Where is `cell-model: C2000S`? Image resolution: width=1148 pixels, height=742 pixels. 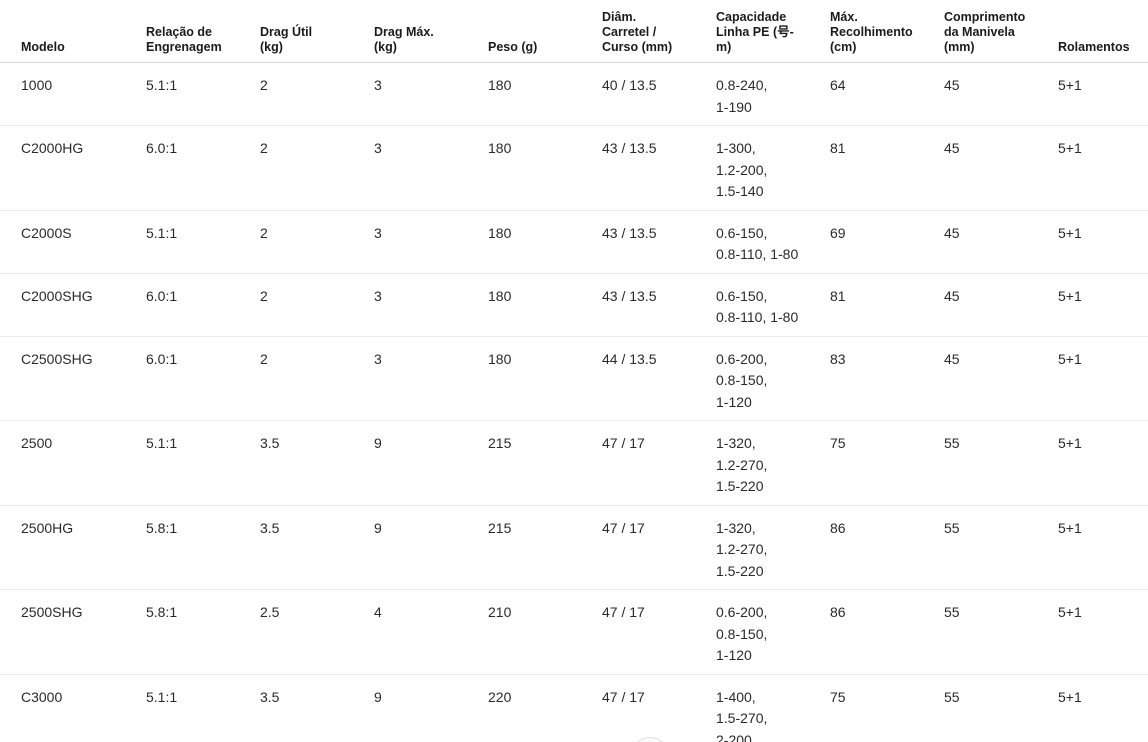
cell-model: C2000S is located at coordinates (73, 242).